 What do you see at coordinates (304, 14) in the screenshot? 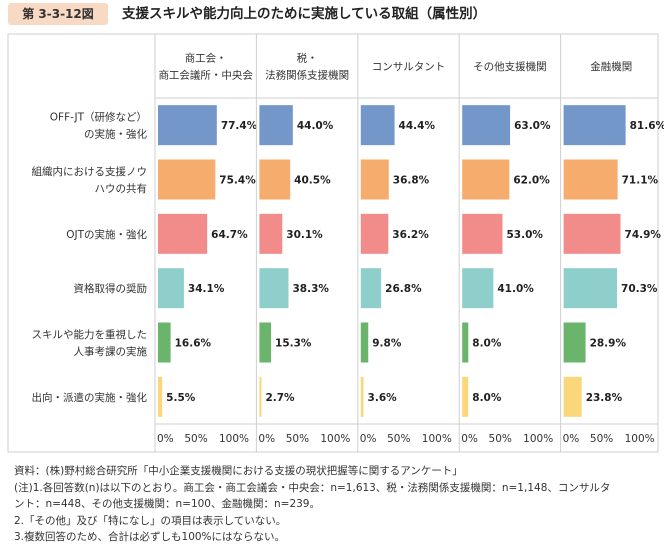
I see `figure-title: 支援スキルや能力向上のために実施している取組（属性別）` at bounding box center [304, 14].